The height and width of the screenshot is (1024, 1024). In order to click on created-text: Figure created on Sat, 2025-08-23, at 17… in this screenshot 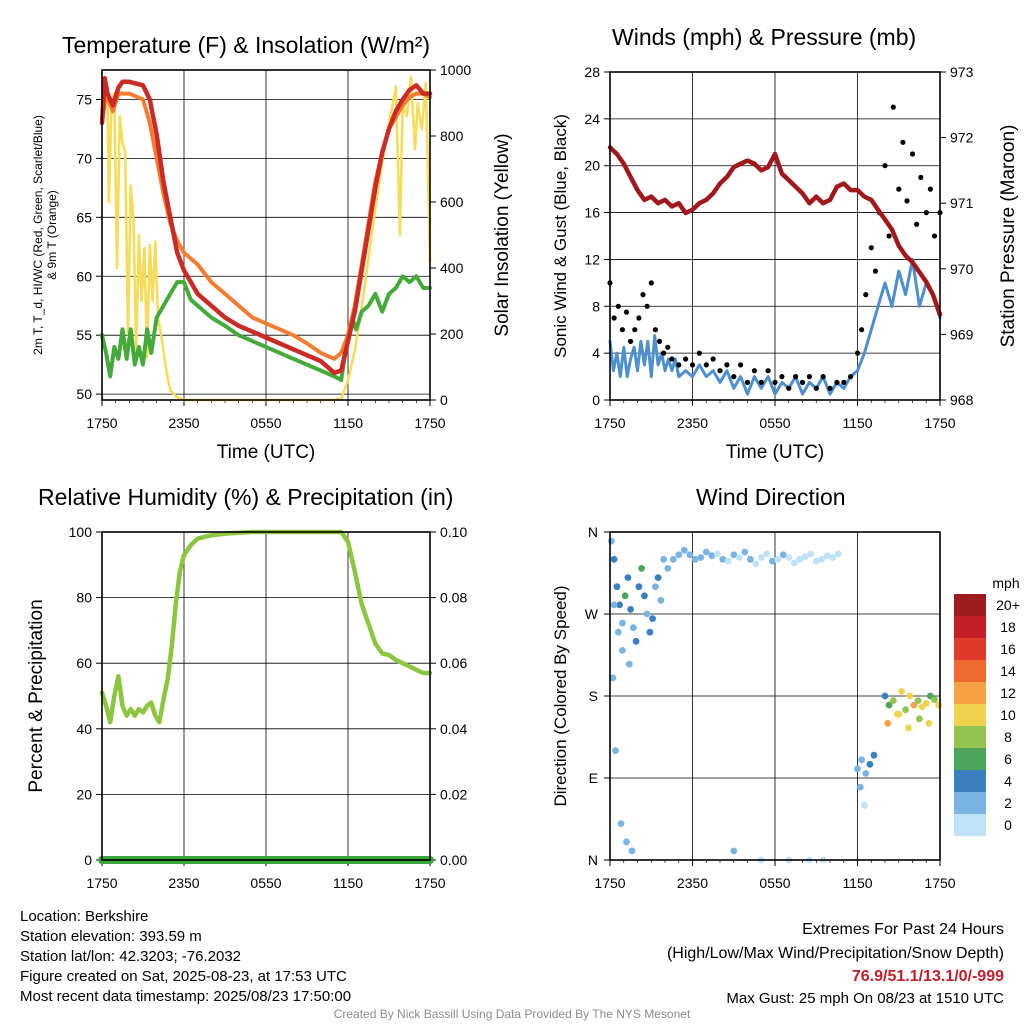, I will do `click(183, 976)`.